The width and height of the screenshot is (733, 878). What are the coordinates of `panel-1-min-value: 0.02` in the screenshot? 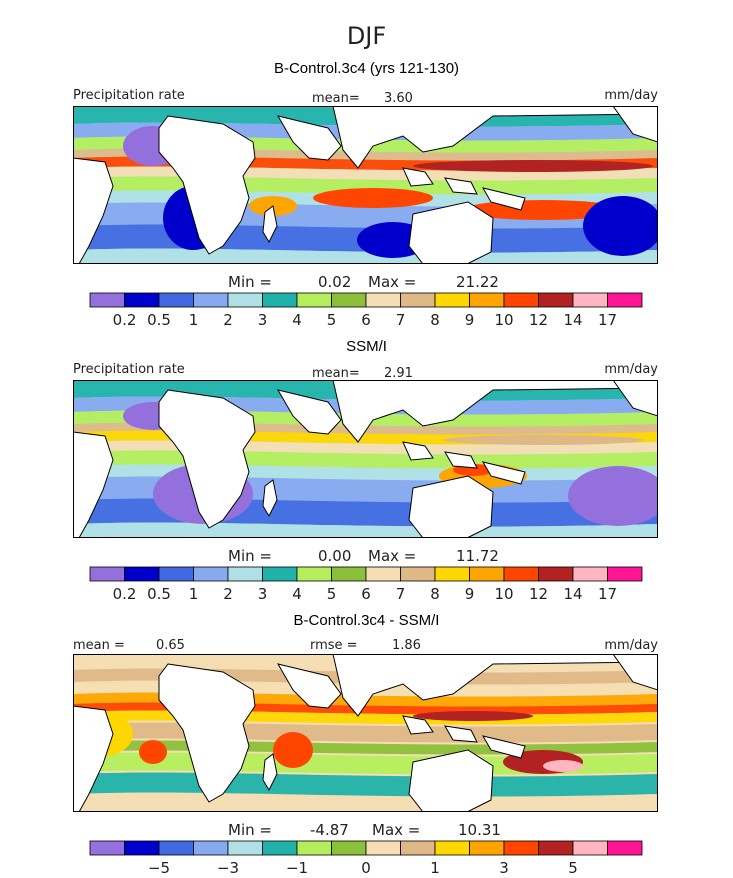 It's located at (335, 282).